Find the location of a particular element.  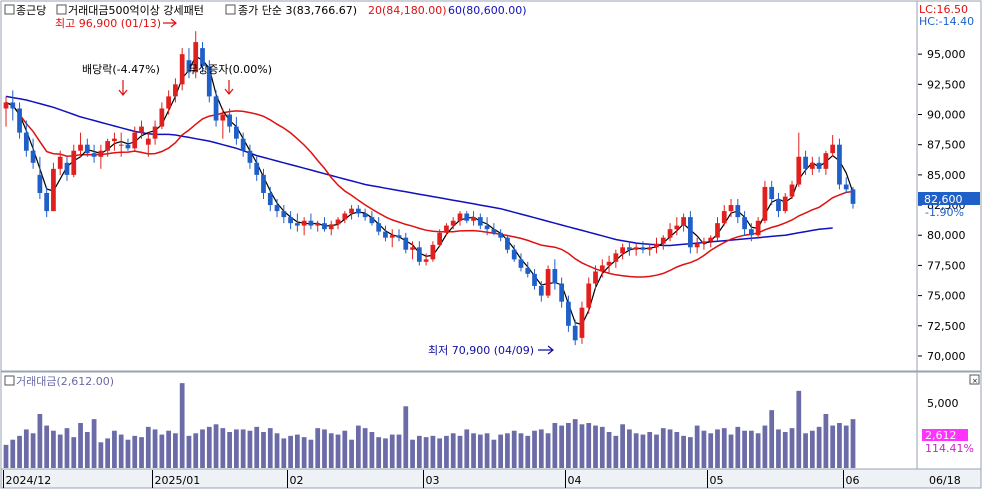

x-tick-label: 04 is located at coordinates (575, 480).